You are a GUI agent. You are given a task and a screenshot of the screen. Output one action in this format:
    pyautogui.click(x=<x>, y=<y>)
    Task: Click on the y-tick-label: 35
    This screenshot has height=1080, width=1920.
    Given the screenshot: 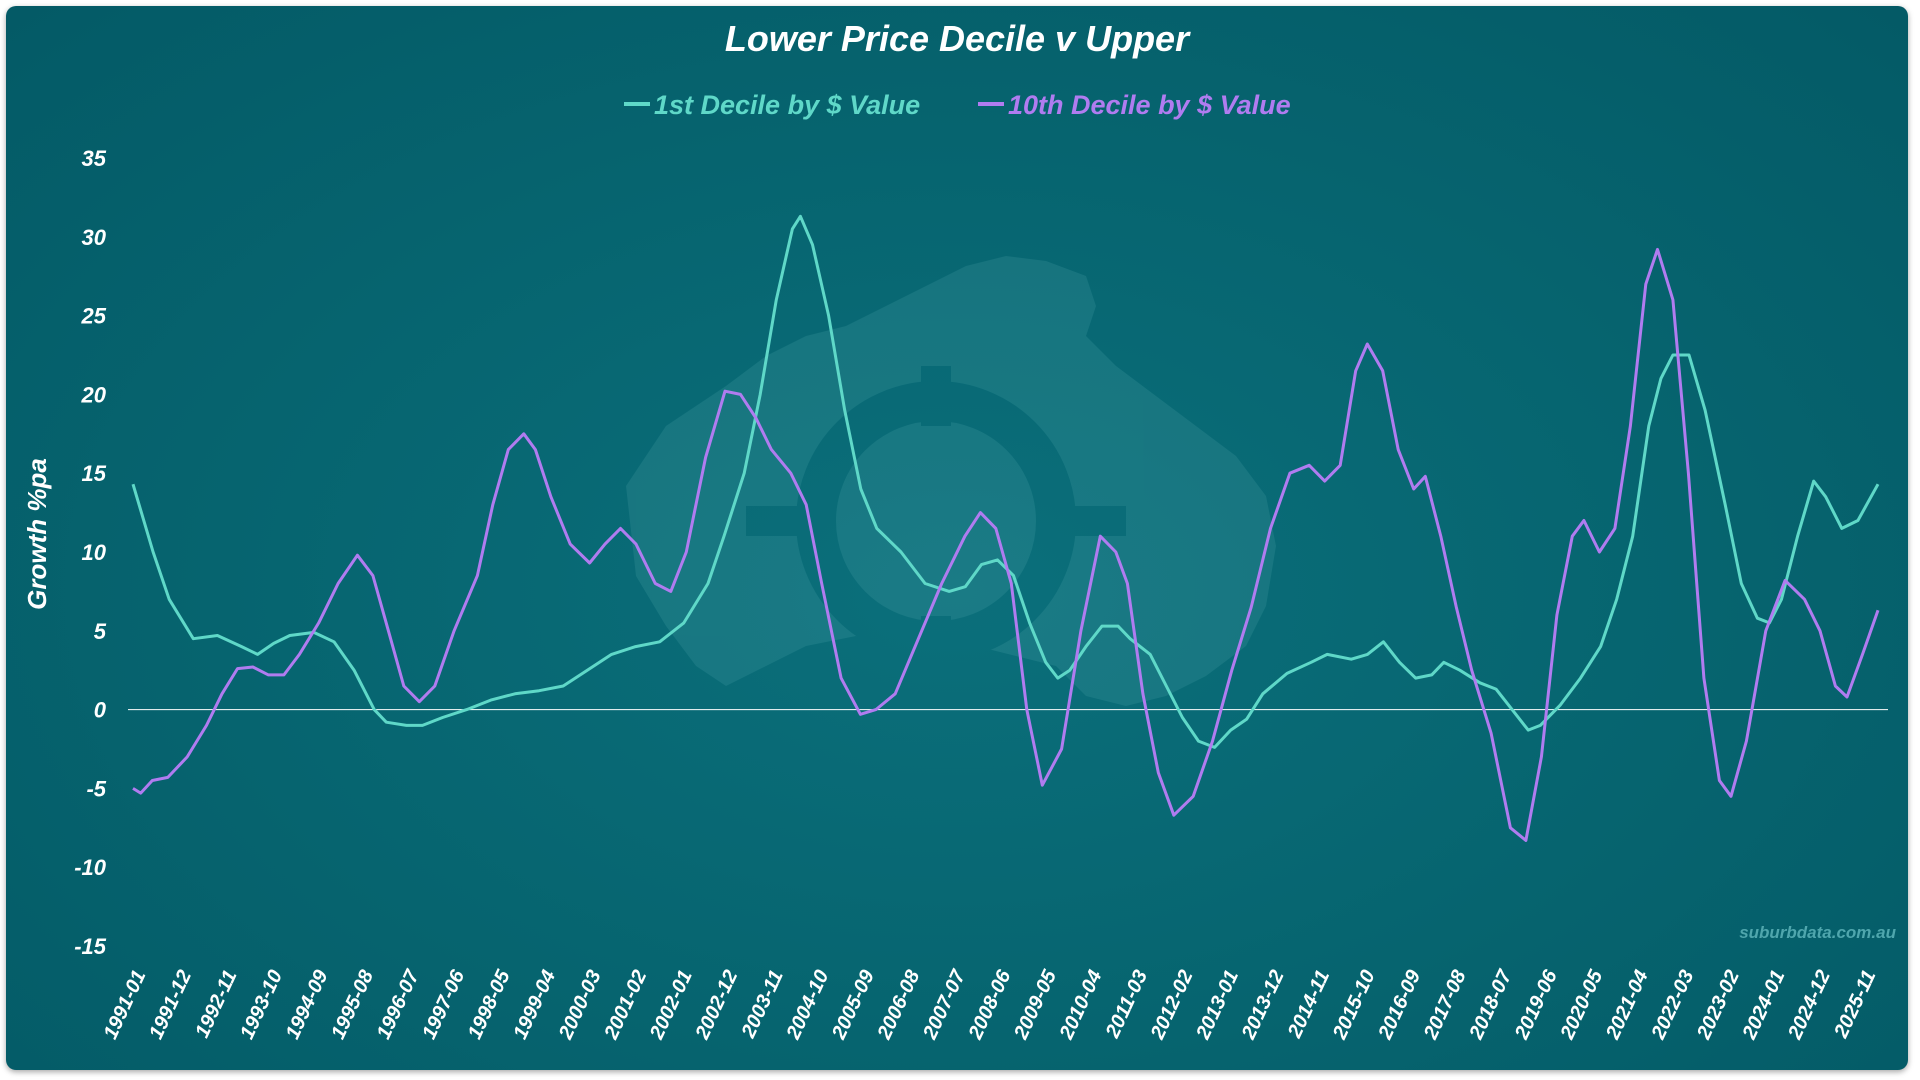 What is the action you would take?
    pyautogui.click(x=94, y=158)
    